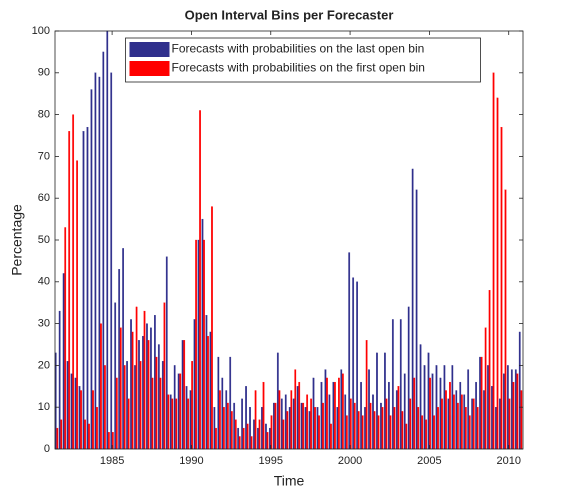 Image resolution: width=579 pixels, height=498 pixels. Describe the element at coordinates (303, 60) in the screenshot. I see `legend-box` at that location.